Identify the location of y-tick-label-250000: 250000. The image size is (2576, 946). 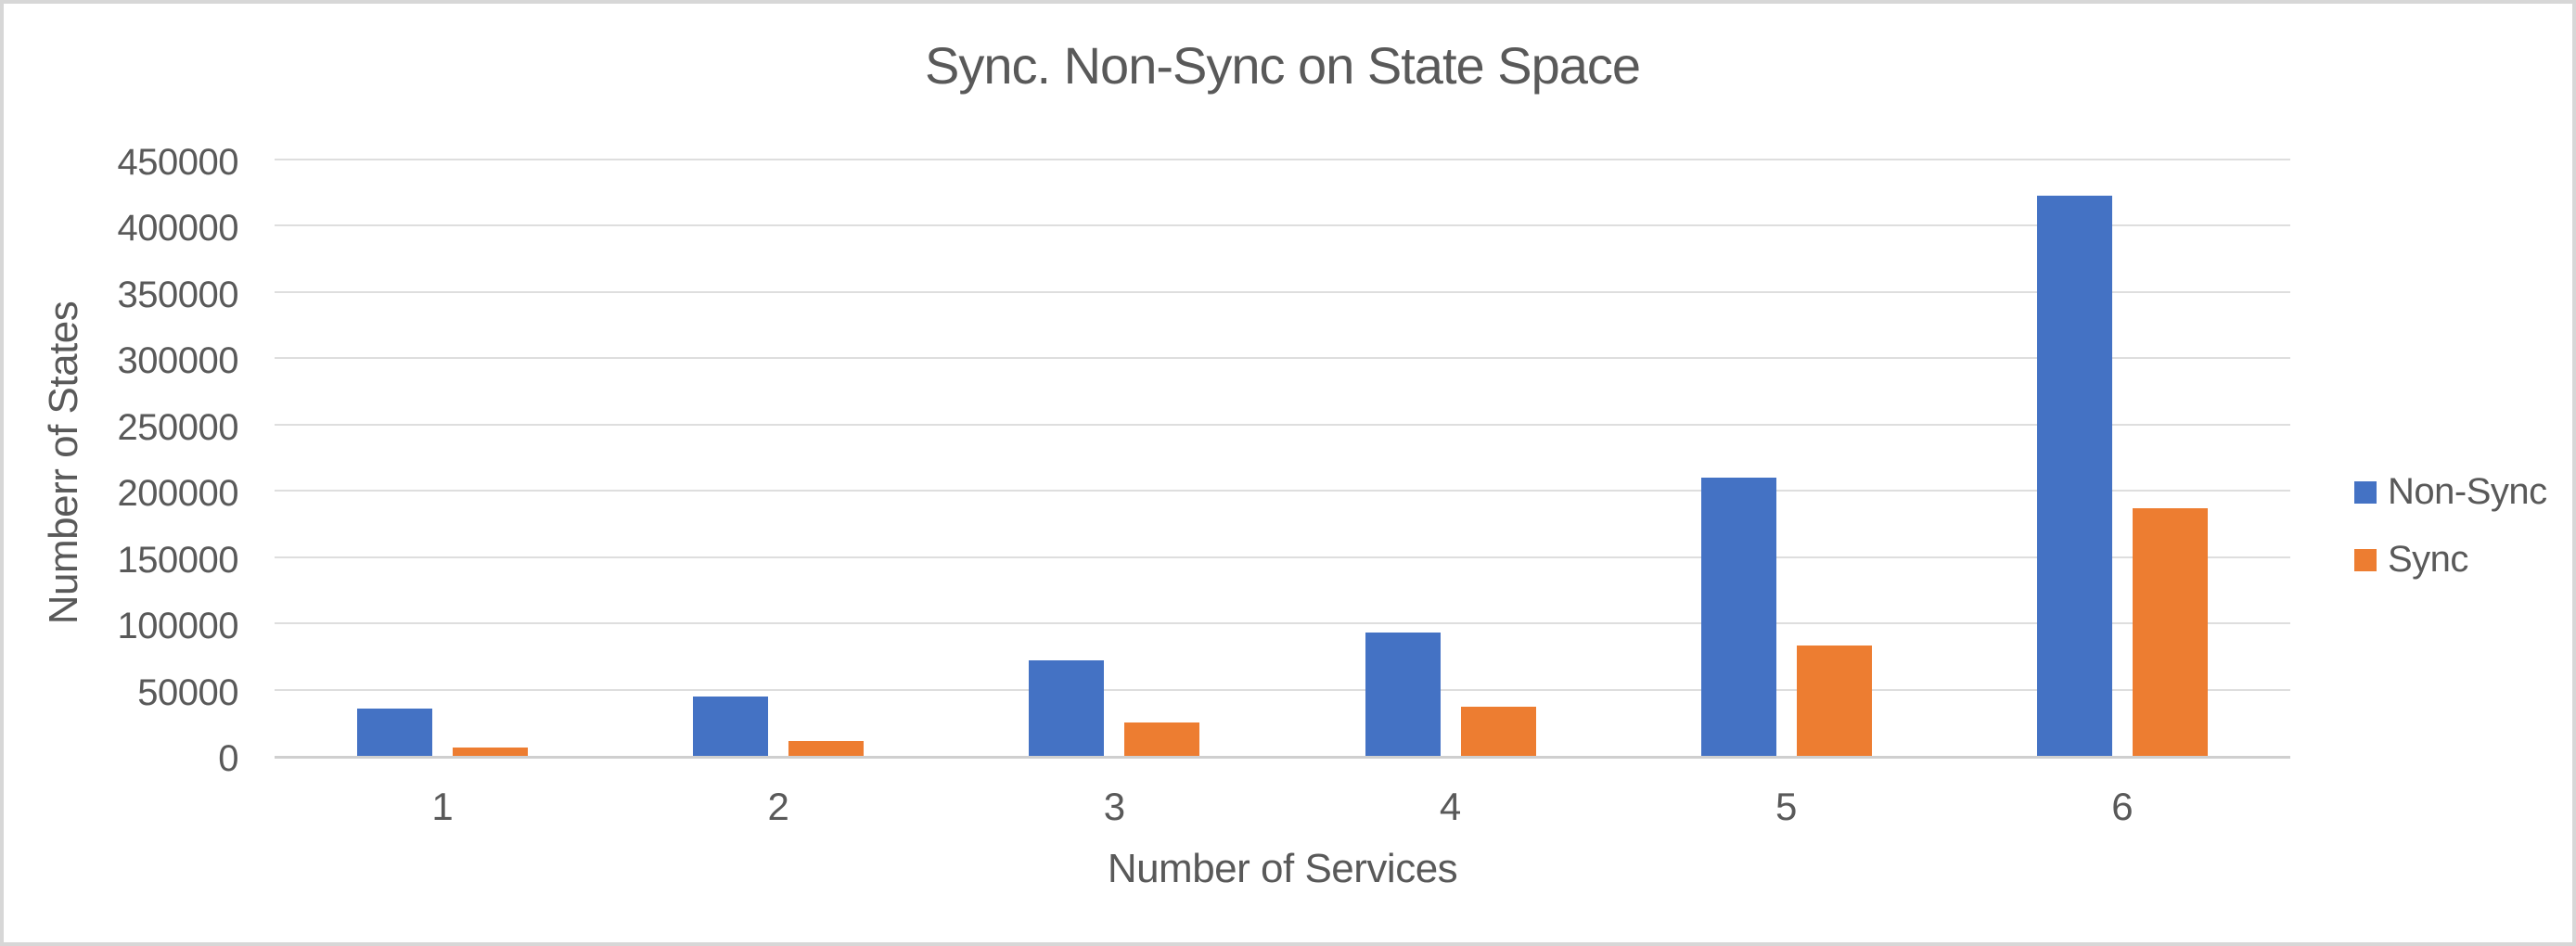
(178, 427).